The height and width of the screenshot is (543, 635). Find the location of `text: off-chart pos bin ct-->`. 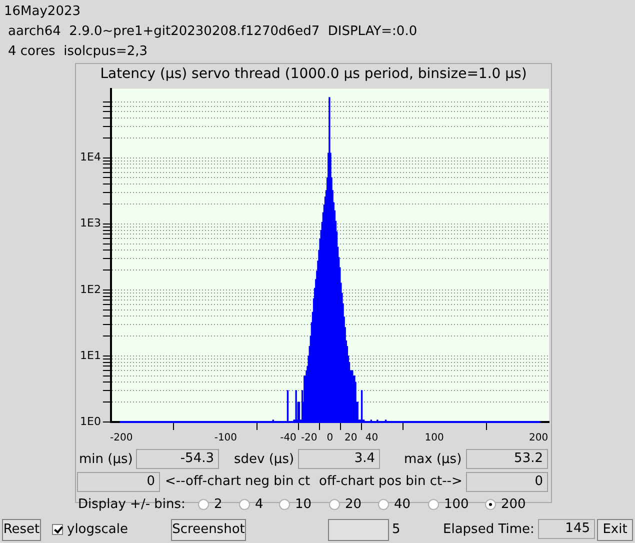

text: off-chart pos bin ct--> is located at coordinates (390, 482).